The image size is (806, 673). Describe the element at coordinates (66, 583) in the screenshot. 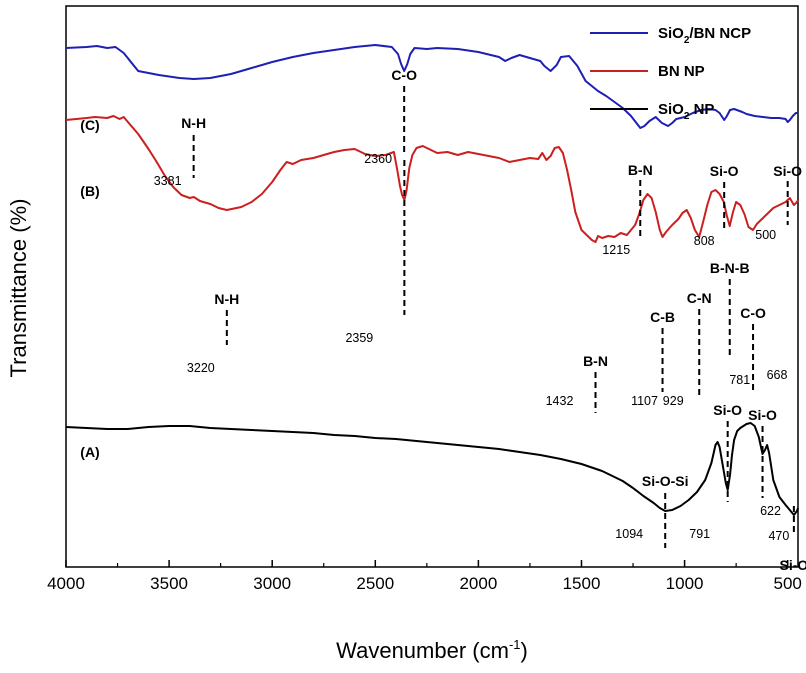

I see `x-tick-label: 4000` at that location.